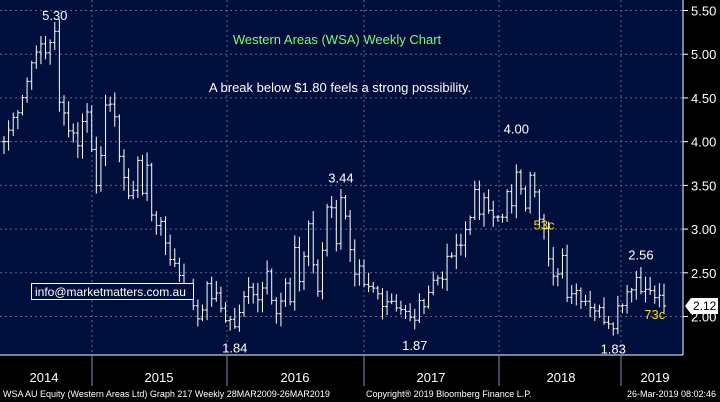 Image resolution: width=720 pixels, height=402 pixels. Describe the element at coordinates (516, 129) in the screenshot. I see `price-annotation: 4.00` at that location.